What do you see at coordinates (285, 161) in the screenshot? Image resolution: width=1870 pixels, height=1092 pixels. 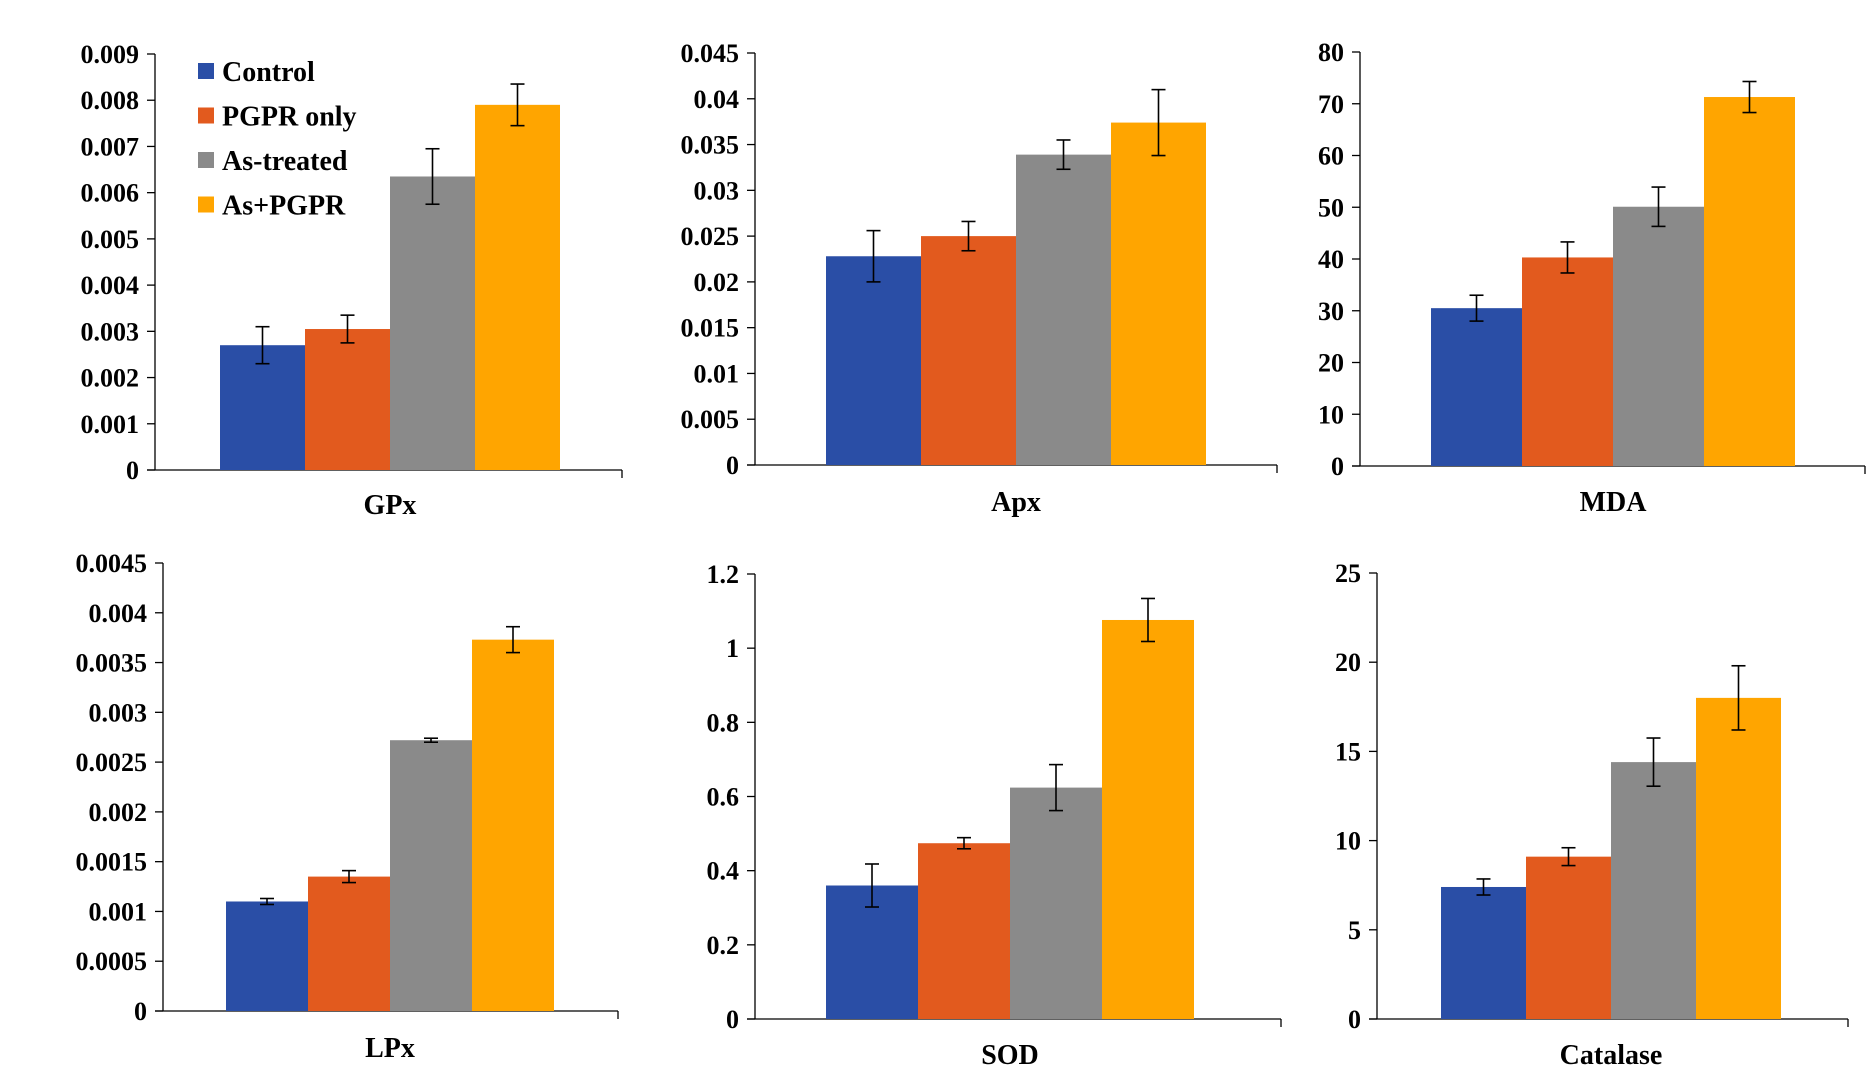 I see `legend-label-as-treated: As-treated` at bounding box center [285, 161].